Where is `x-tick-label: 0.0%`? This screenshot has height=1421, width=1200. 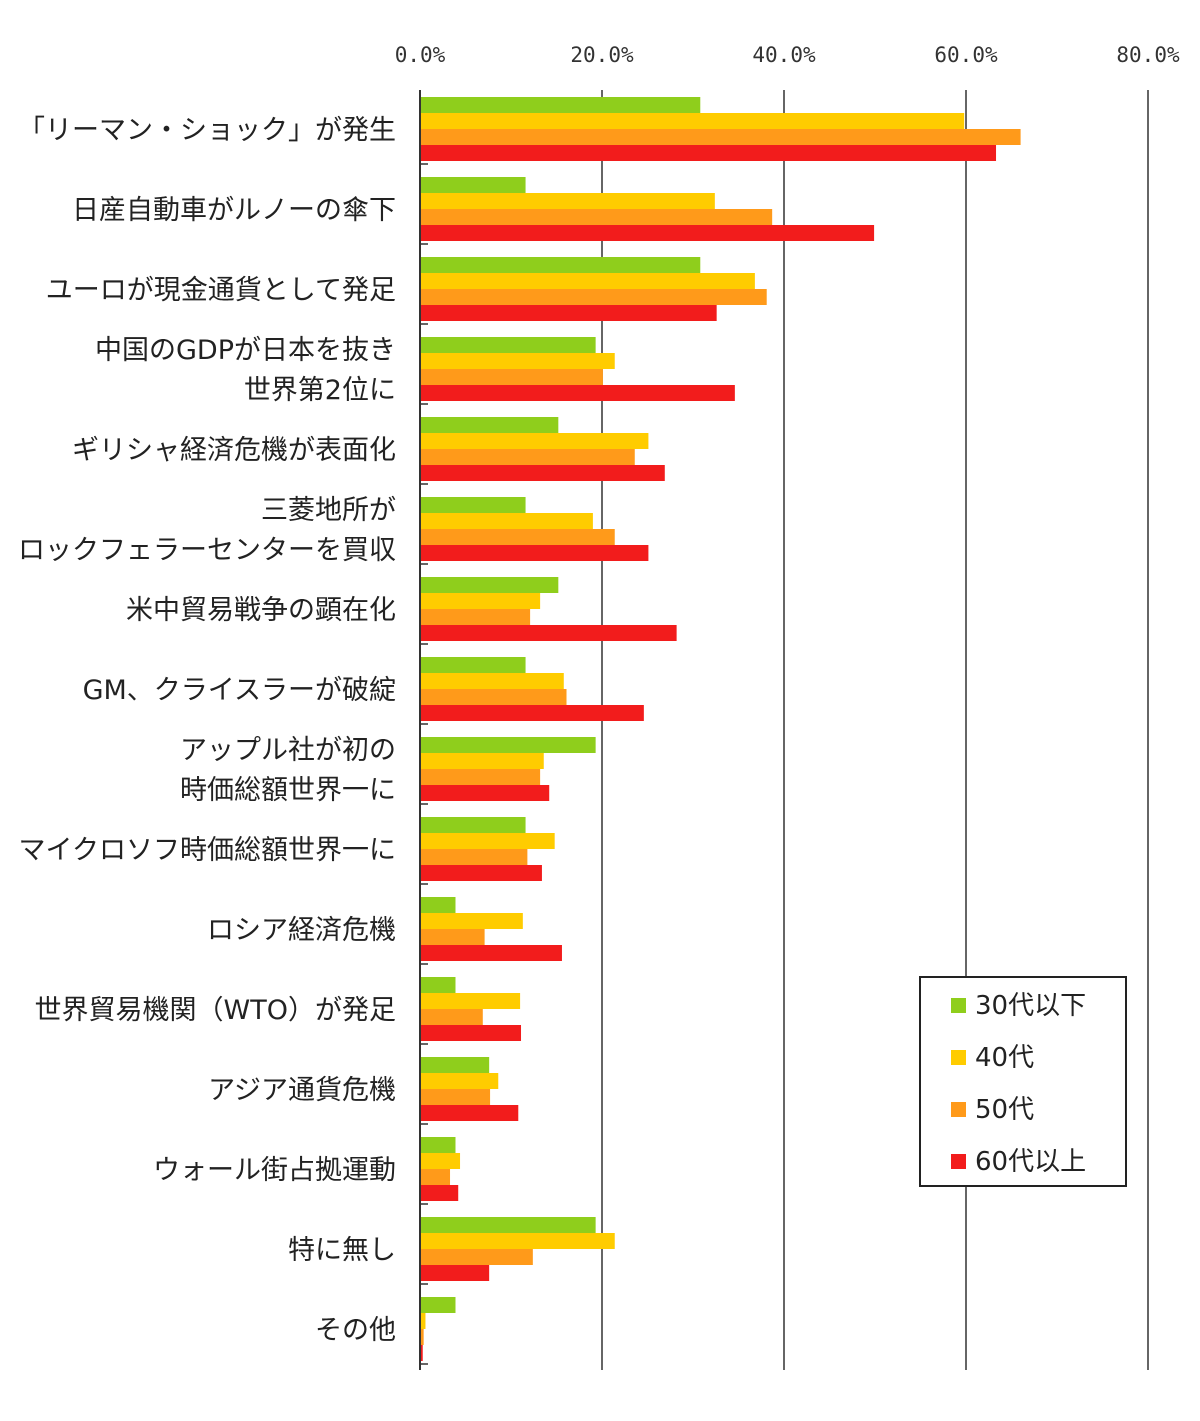
x-tick-label: 0.0% is located at coordinates (420, 55).